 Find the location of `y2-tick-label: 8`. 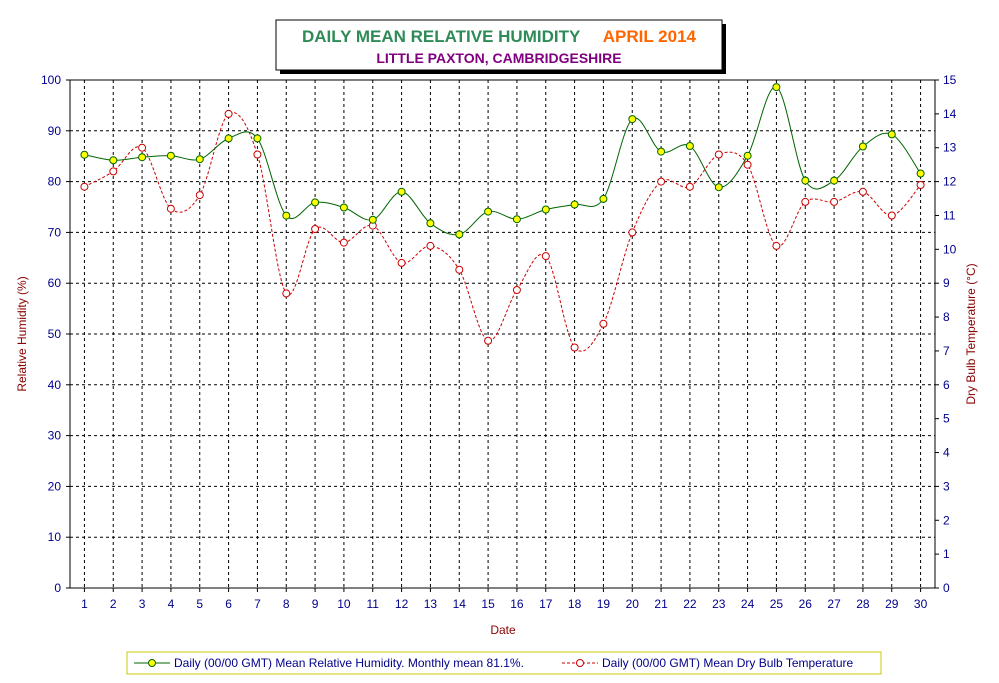

y2-tick-label: 8 is located at coordinates (946, 317).